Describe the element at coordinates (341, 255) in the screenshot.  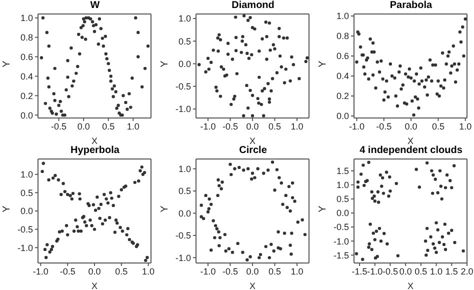
I see `y-tick-label: -1.5` at that location.